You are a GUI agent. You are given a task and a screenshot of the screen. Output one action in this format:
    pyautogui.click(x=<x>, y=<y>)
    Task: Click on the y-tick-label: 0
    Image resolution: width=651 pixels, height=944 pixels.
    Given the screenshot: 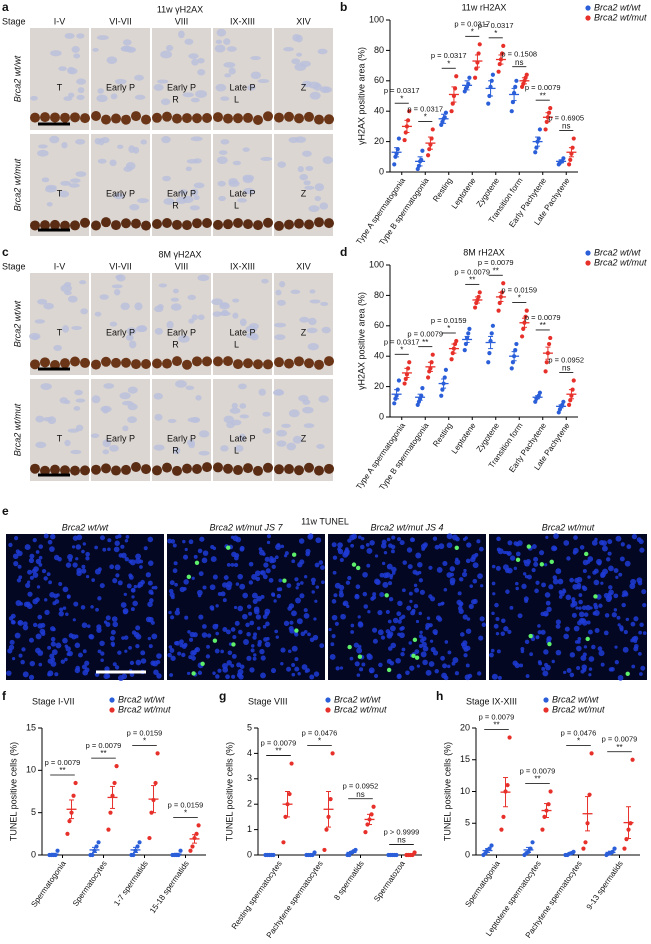 What is the action you would take?
    pyautogui.click(x=381, y=416)
    